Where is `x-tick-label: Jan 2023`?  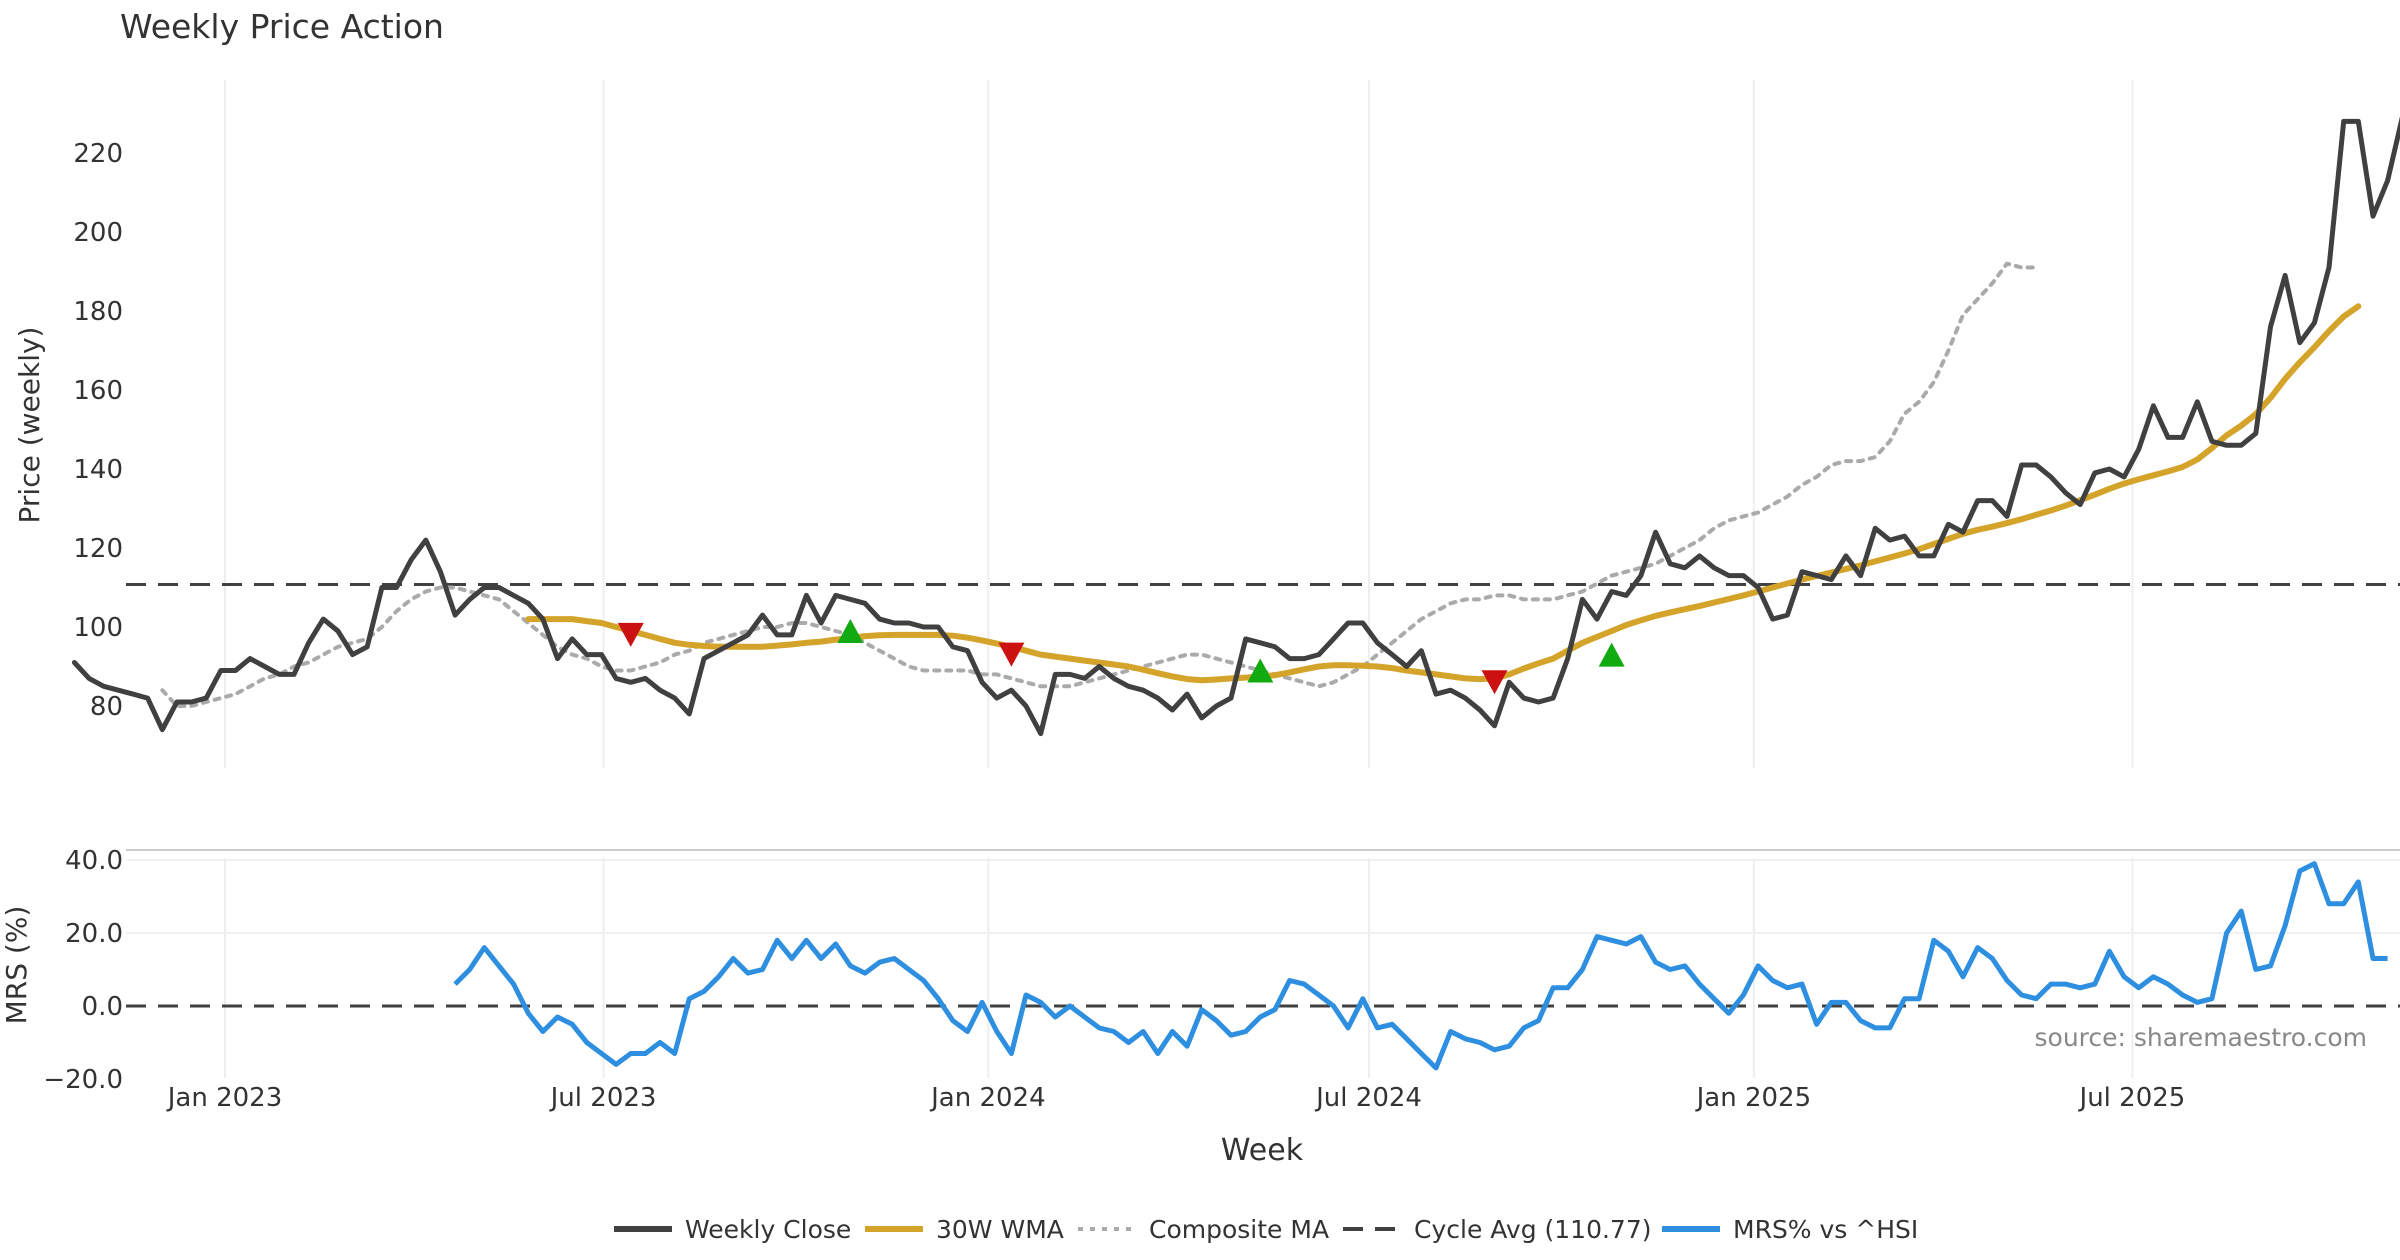 x-tick-label: Jan 2023 is located at coordinates (224, 1098).